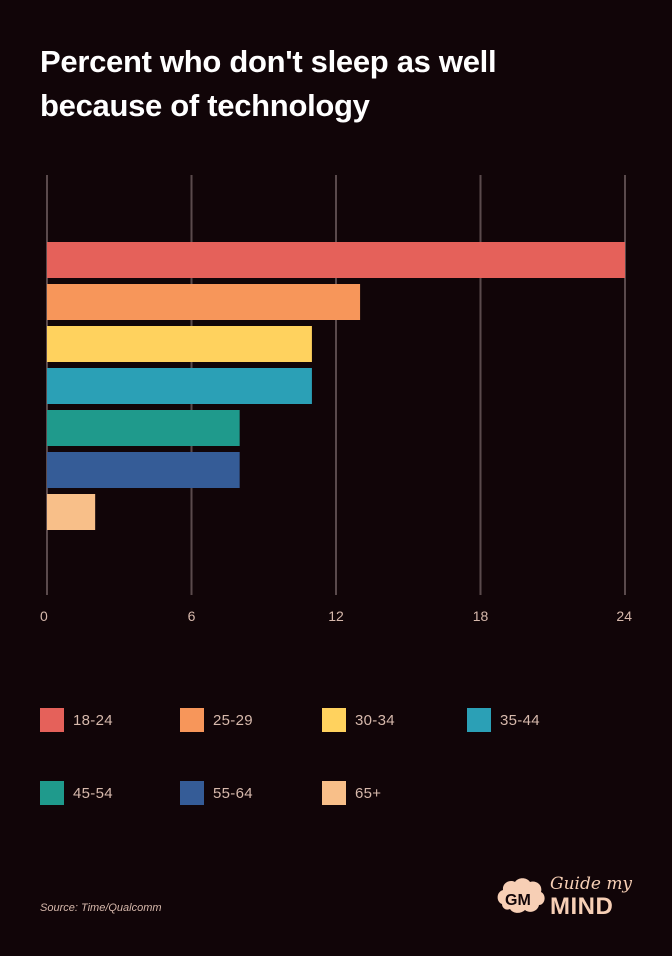  Describe the element at coordinates (582, 906) in the screenshot. I see `brand-word: MIND` at that location.